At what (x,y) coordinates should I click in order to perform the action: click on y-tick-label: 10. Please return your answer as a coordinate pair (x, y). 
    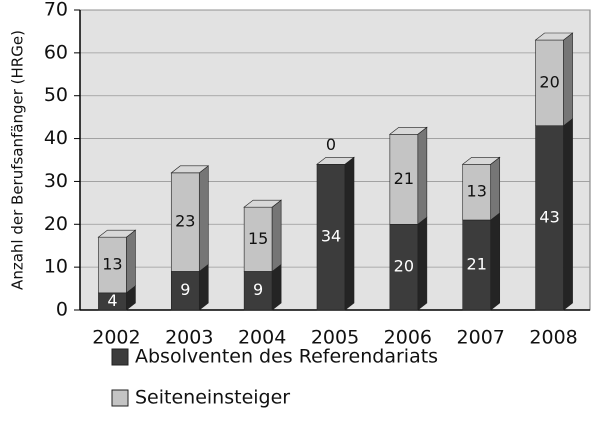
    Looking at the image, I should click on (56, 267).